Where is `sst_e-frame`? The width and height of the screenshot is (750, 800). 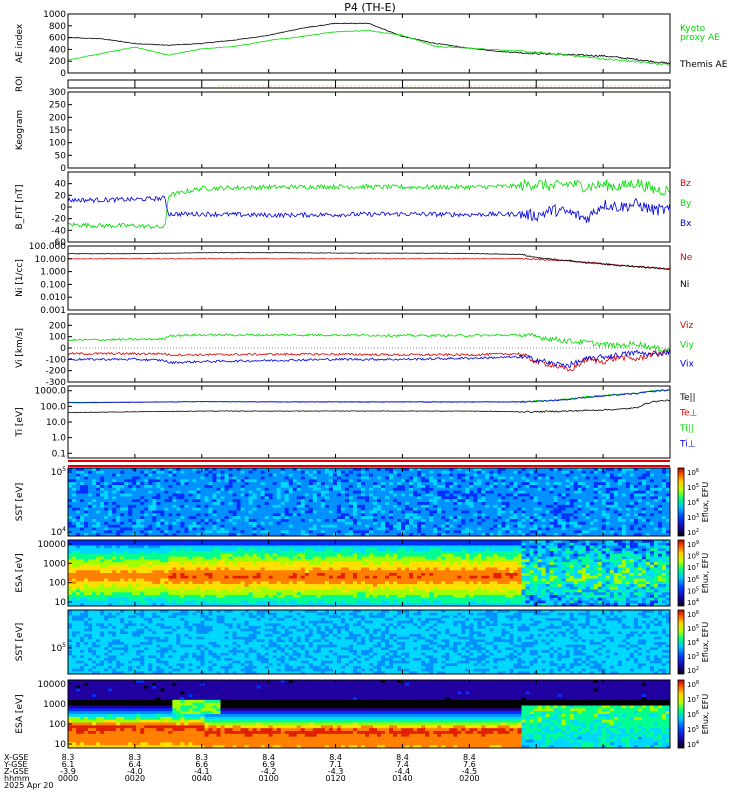 sst_e-frame is located at coordinates (369, 502).